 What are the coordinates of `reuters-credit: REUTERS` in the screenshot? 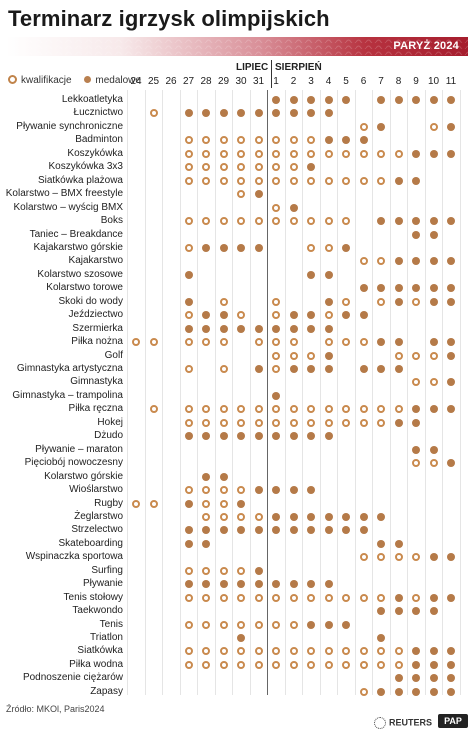 It's located at (402, 723).